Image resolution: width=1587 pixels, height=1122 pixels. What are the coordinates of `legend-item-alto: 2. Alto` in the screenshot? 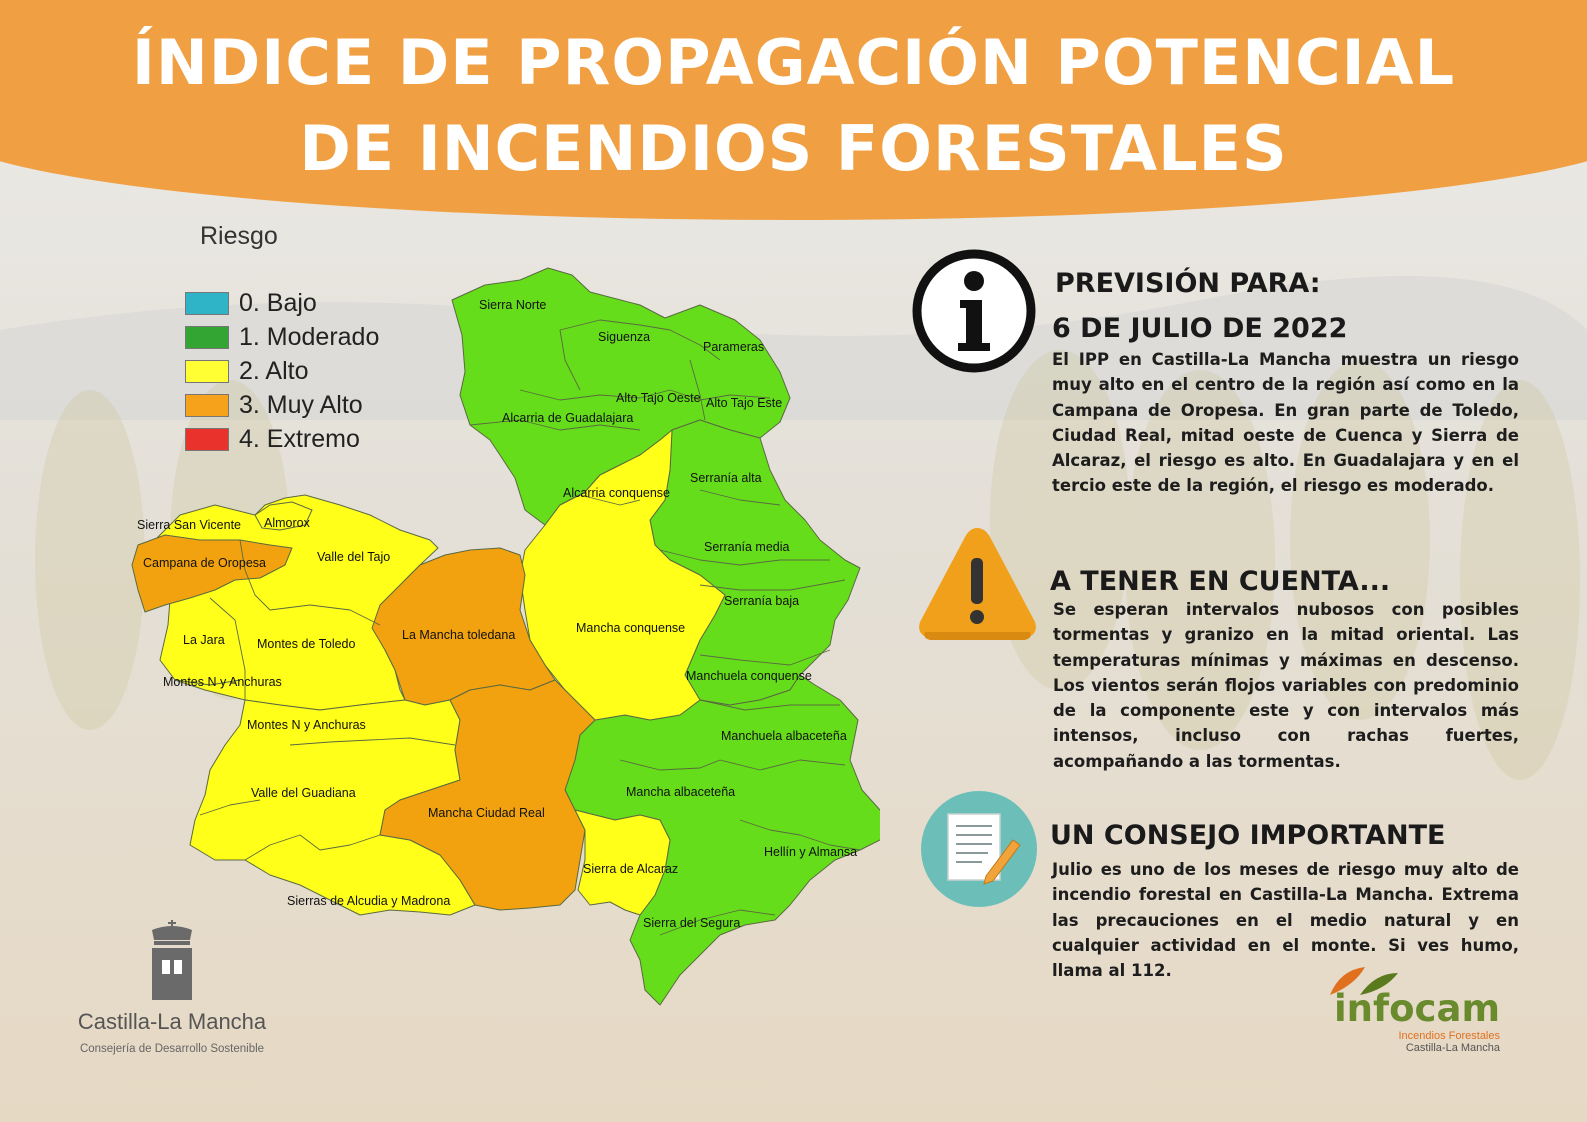 It's located at (247, 371).